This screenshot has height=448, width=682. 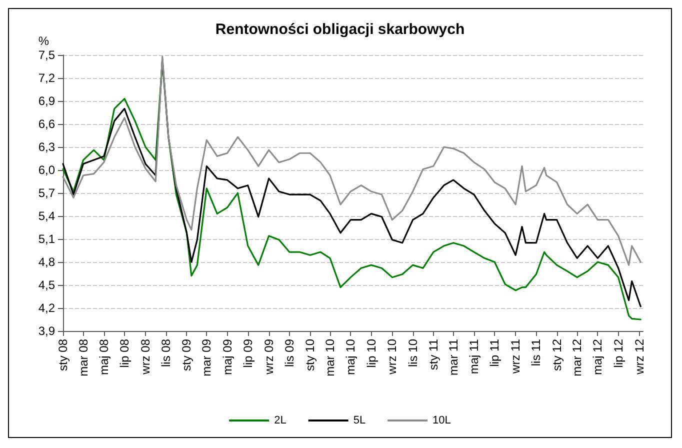 What do you see at coordinates (515, 356) in the screenshot?
I see `x-tick-label: wrz 11` at bounding box center [515, 356].